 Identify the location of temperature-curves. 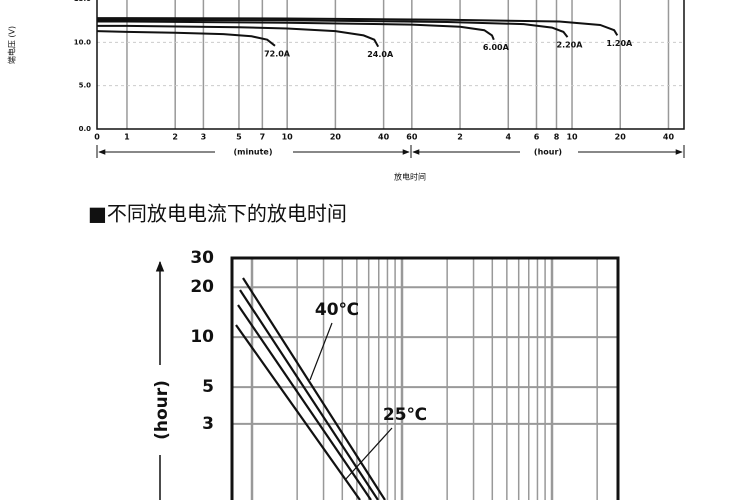
(310, 388).